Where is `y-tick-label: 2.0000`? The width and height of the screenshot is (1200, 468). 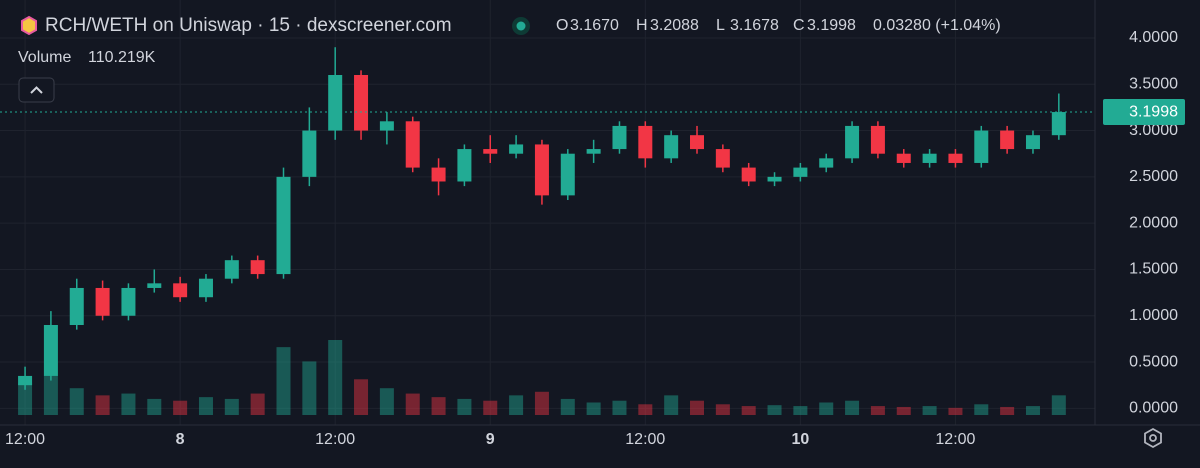
y-tick-label: 2.0000 is located at coordinates (1153, 222).